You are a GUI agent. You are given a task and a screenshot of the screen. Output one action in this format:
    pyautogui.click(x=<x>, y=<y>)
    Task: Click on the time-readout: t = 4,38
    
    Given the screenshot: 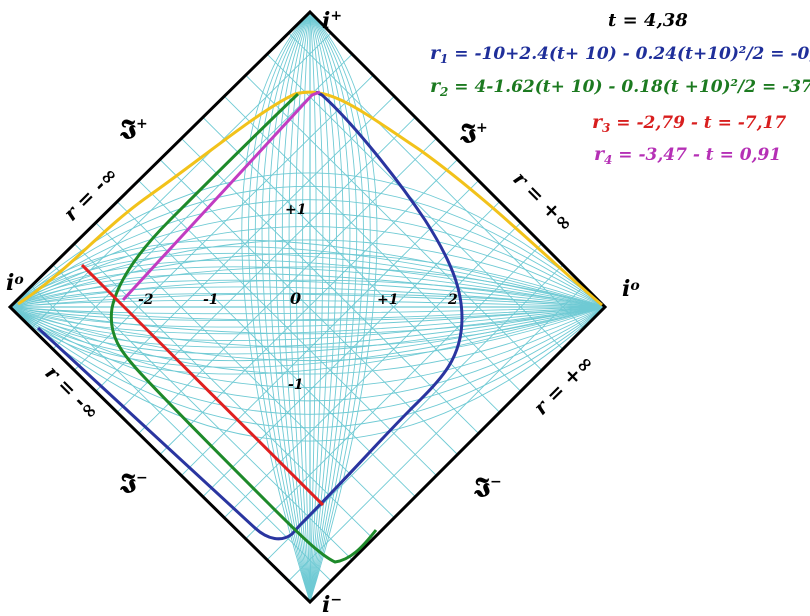 What is the action you would take?
    pyautogui.click(x=648, y=20)
    